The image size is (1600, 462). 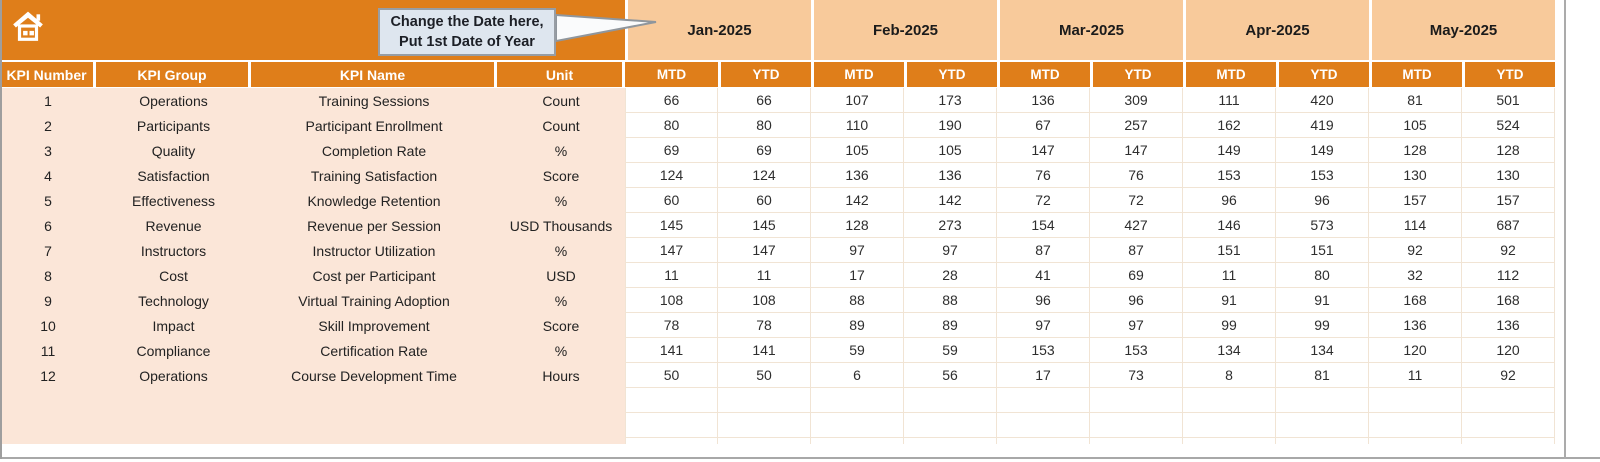 What do you see at coordinates (1508, 275) in the screenshot?
I see `value-cell: 112` at bounding box center [1508, 275].